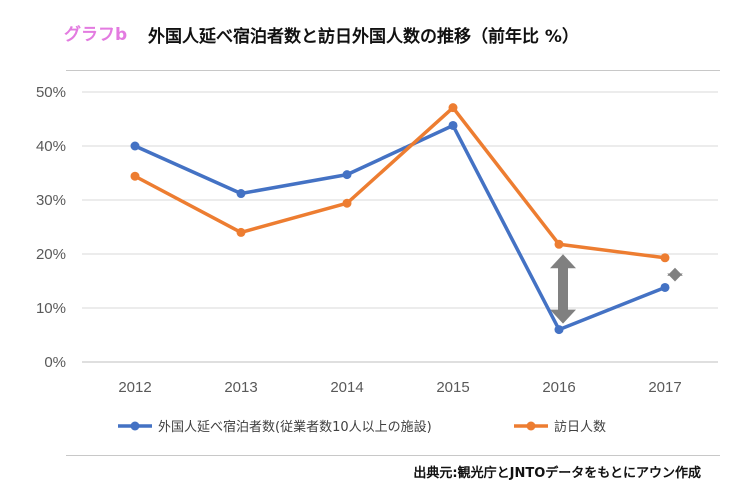  Describe the element at coordinates (557, 473) in the screenshot. I see `source-note: 出典元:観光庁とJNTOデータをもとにアウン作成` at that location.